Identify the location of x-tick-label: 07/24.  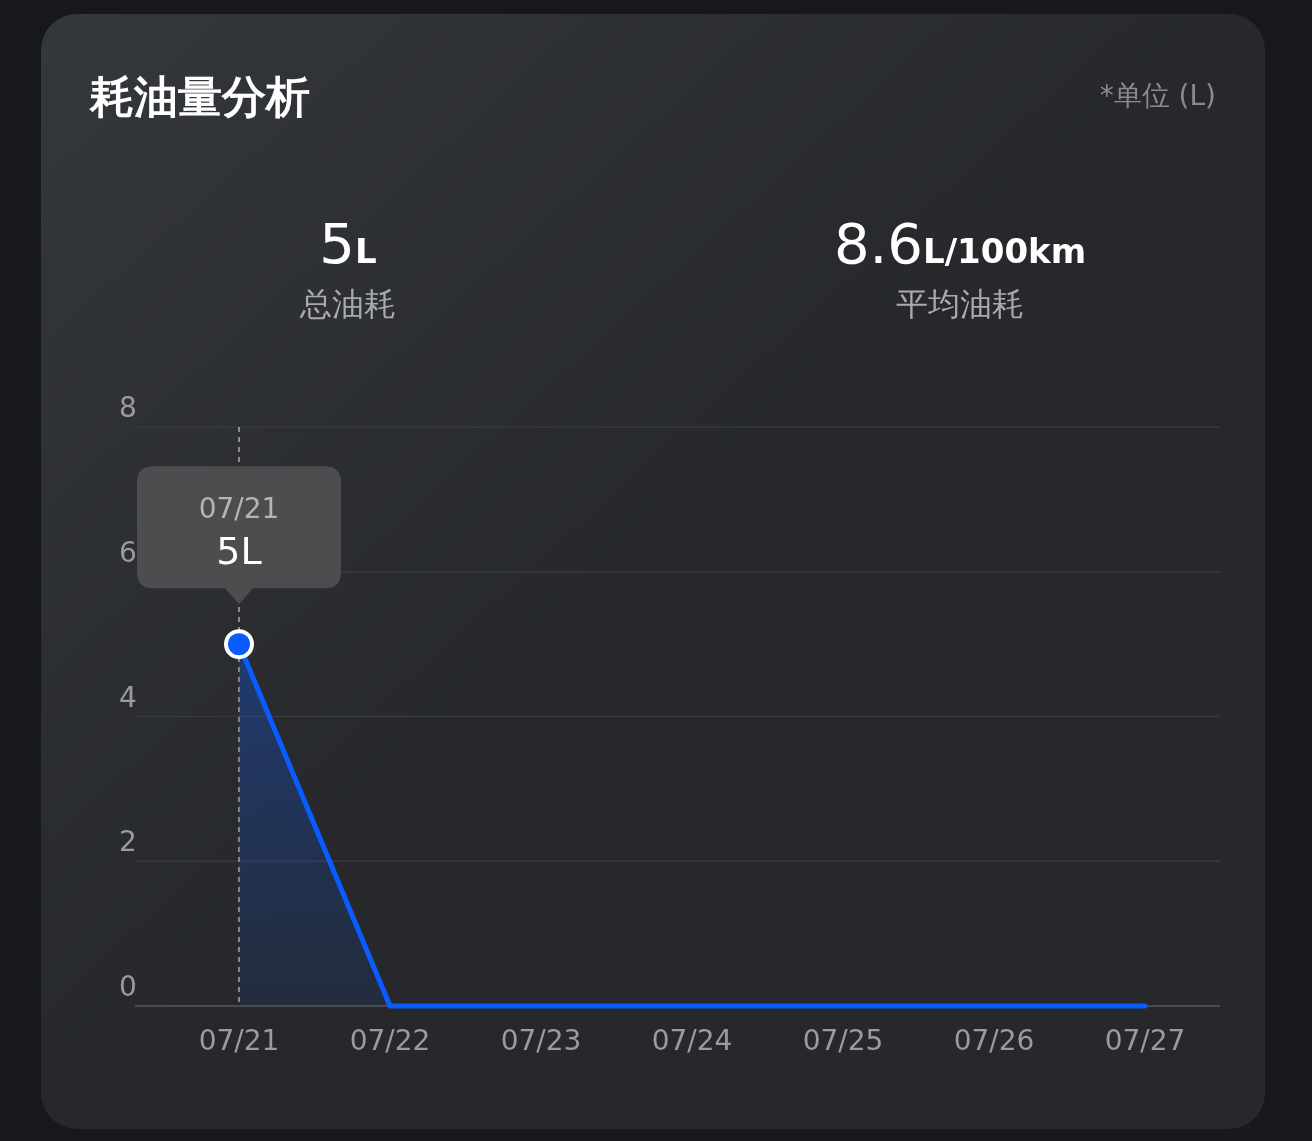
(692, 1040).